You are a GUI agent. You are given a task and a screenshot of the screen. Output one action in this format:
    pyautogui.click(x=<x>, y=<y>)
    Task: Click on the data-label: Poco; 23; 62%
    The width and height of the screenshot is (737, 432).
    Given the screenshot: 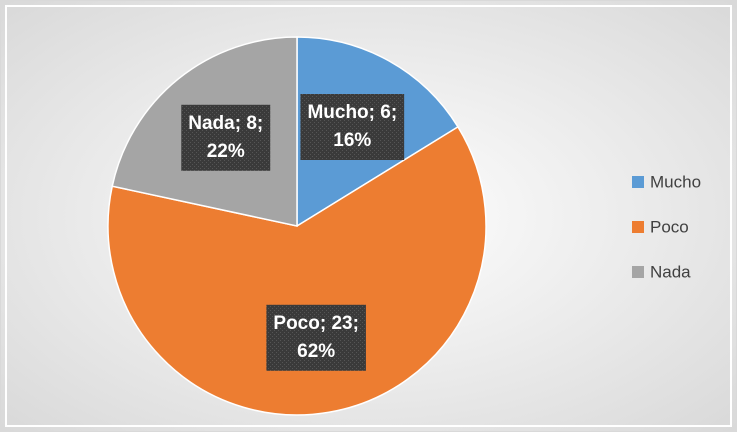 What is the action you would take?
    pyautogui.click(x=316, y=337)
    